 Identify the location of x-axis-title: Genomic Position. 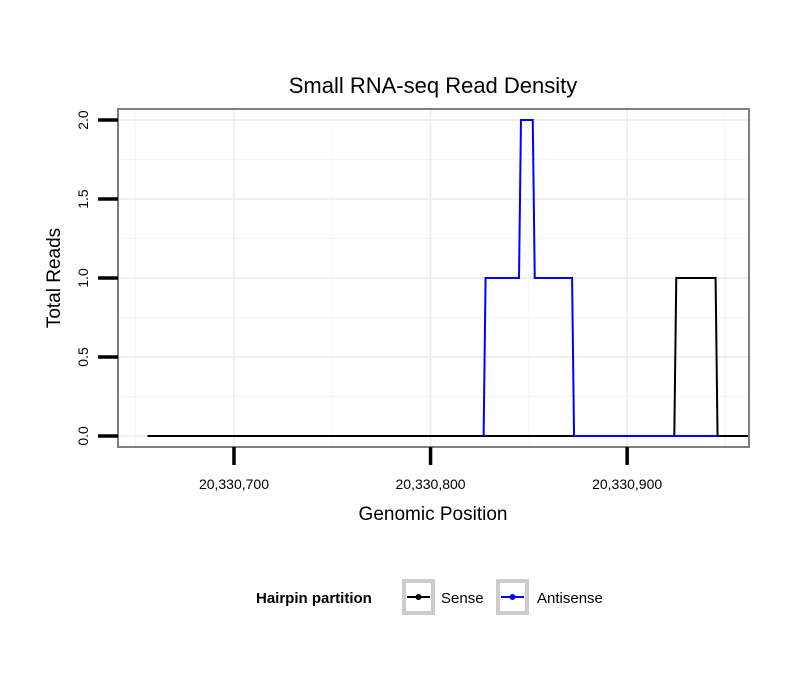
(433, 514).